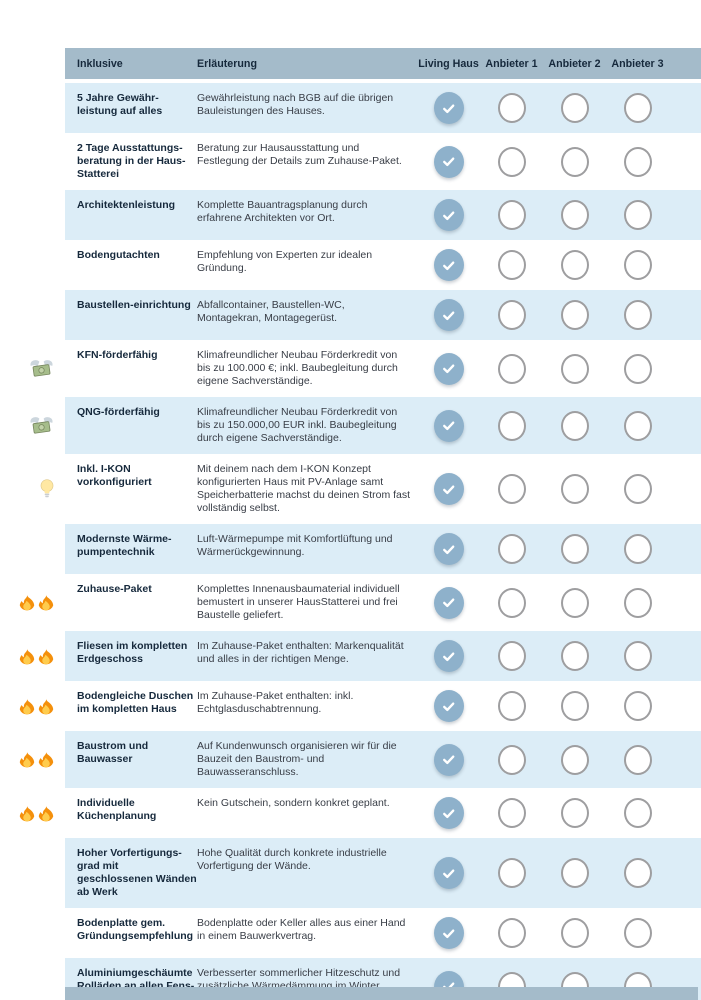 This screenshot has height=1000, width=701. What do you see at coordinates (117, 809) in the screenshot?
I see `feature-title: Individuelle Küchenplanung` at bounding box center [117, 809].